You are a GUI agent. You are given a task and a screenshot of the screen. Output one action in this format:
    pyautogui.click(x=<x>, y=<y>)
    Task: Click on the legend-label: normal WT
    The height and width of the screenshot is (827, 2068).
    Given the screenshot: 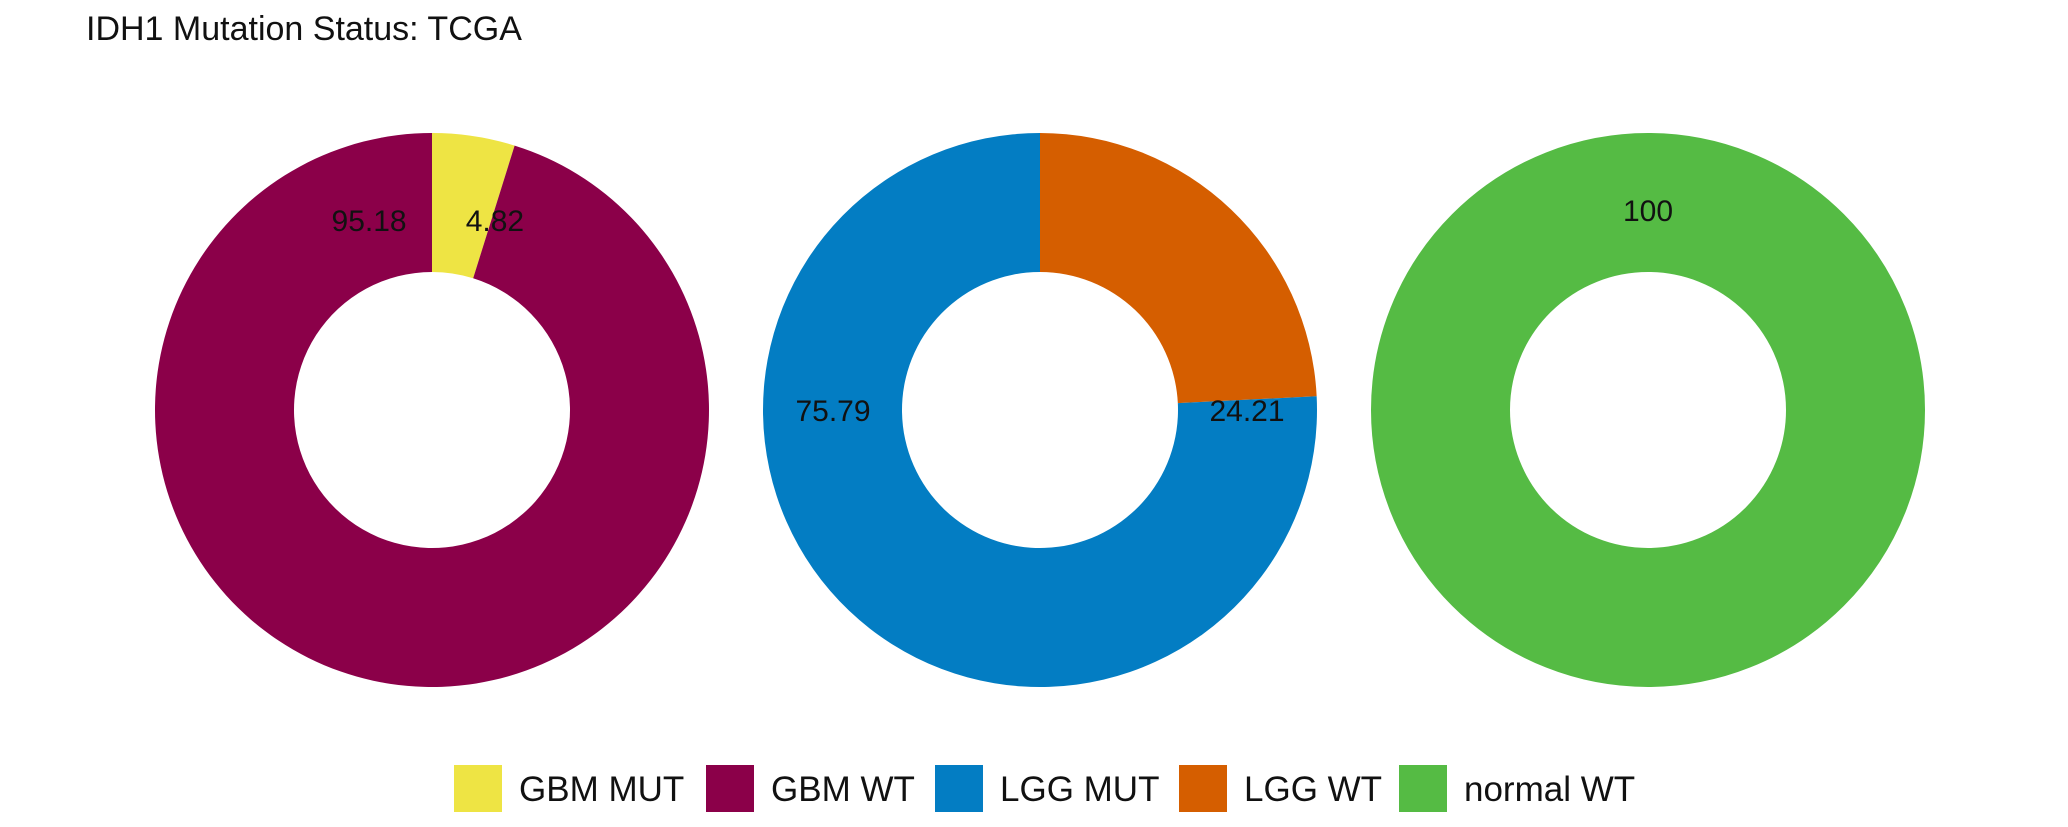 What is the action you would take?
    pyautogui.click(x=1549, y=789)
    